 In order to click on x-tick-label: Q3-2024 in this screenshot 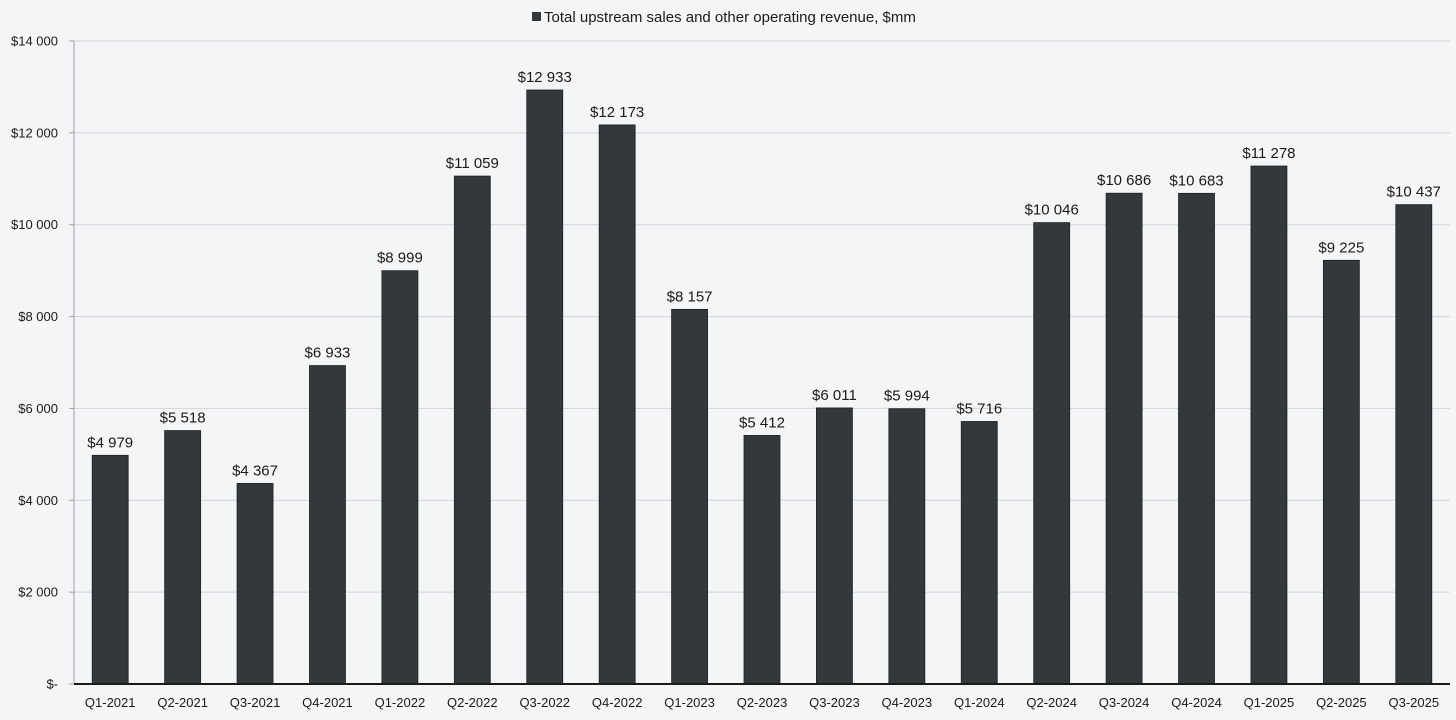, I will do `click(1124, 702)`.